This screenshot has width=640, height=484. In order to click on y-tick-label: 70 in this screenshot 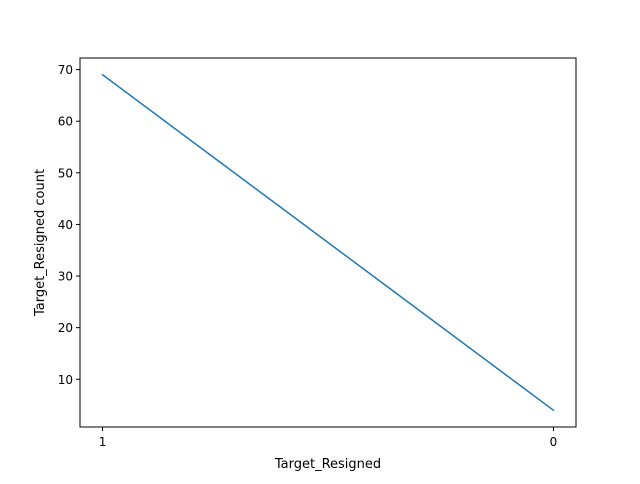, I will do `click(65, 70)`.